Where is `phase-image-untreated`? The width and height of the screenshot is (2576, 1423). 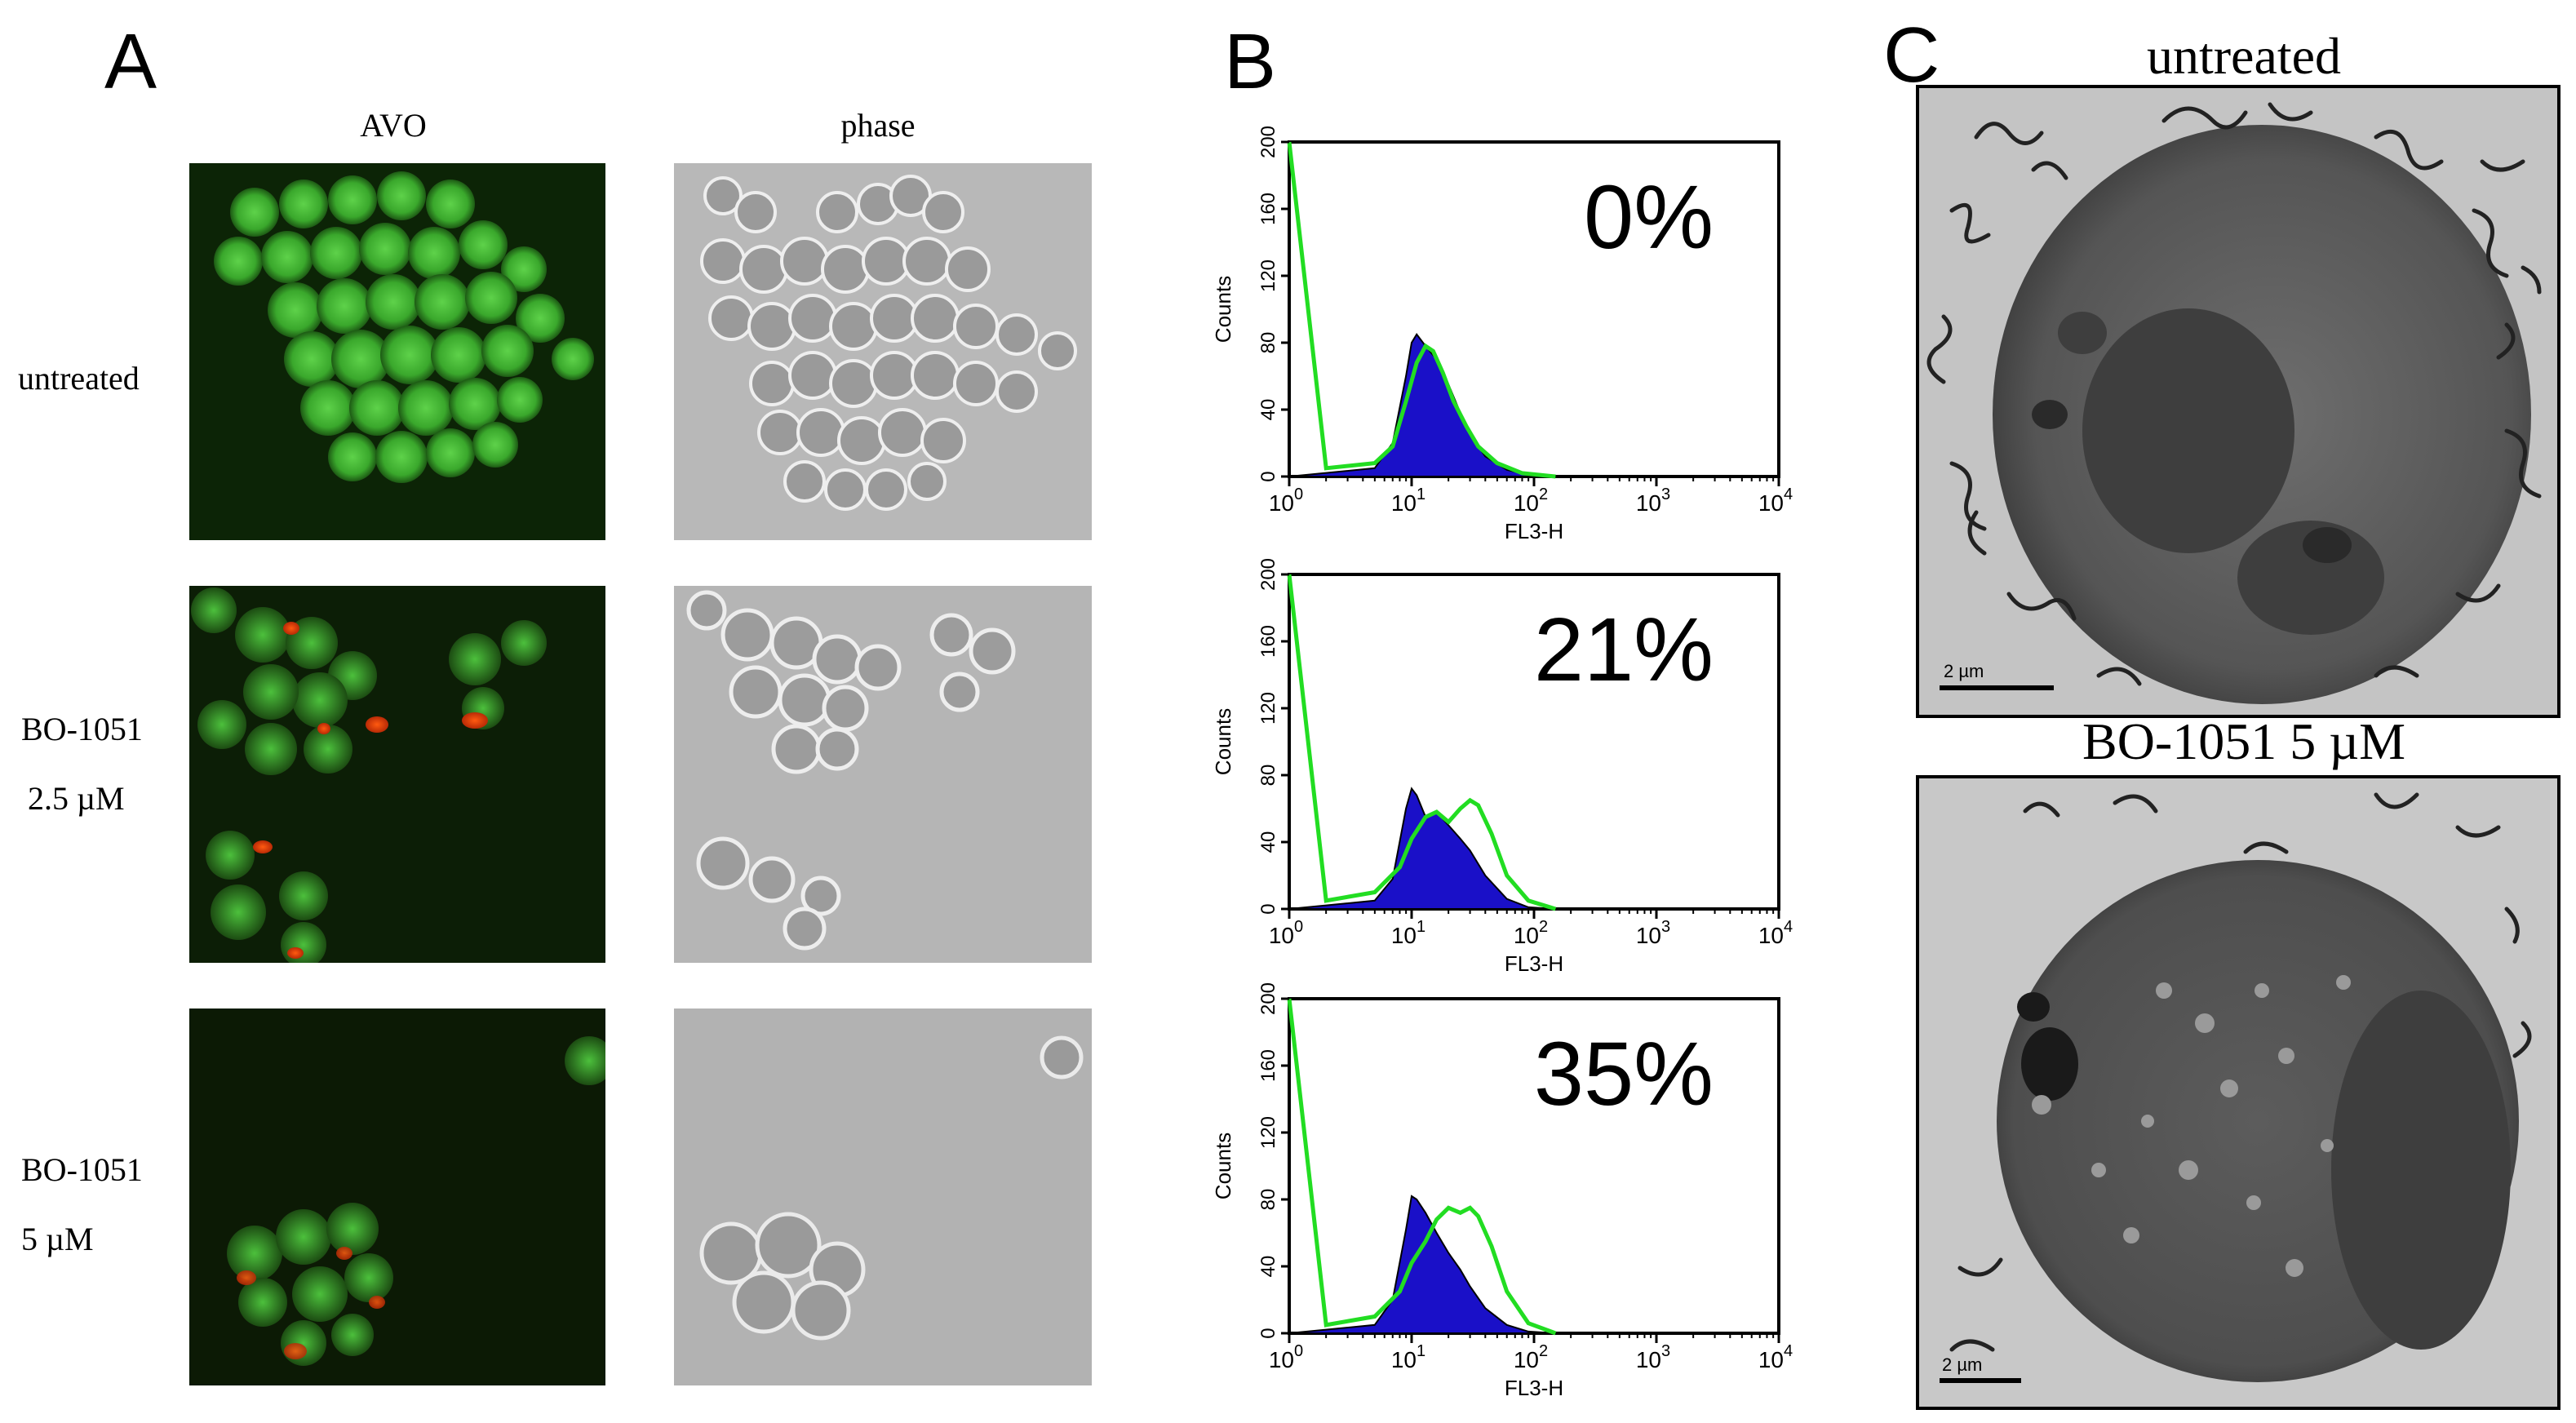
phase-image-untreated is located at coordinates (883, 351).